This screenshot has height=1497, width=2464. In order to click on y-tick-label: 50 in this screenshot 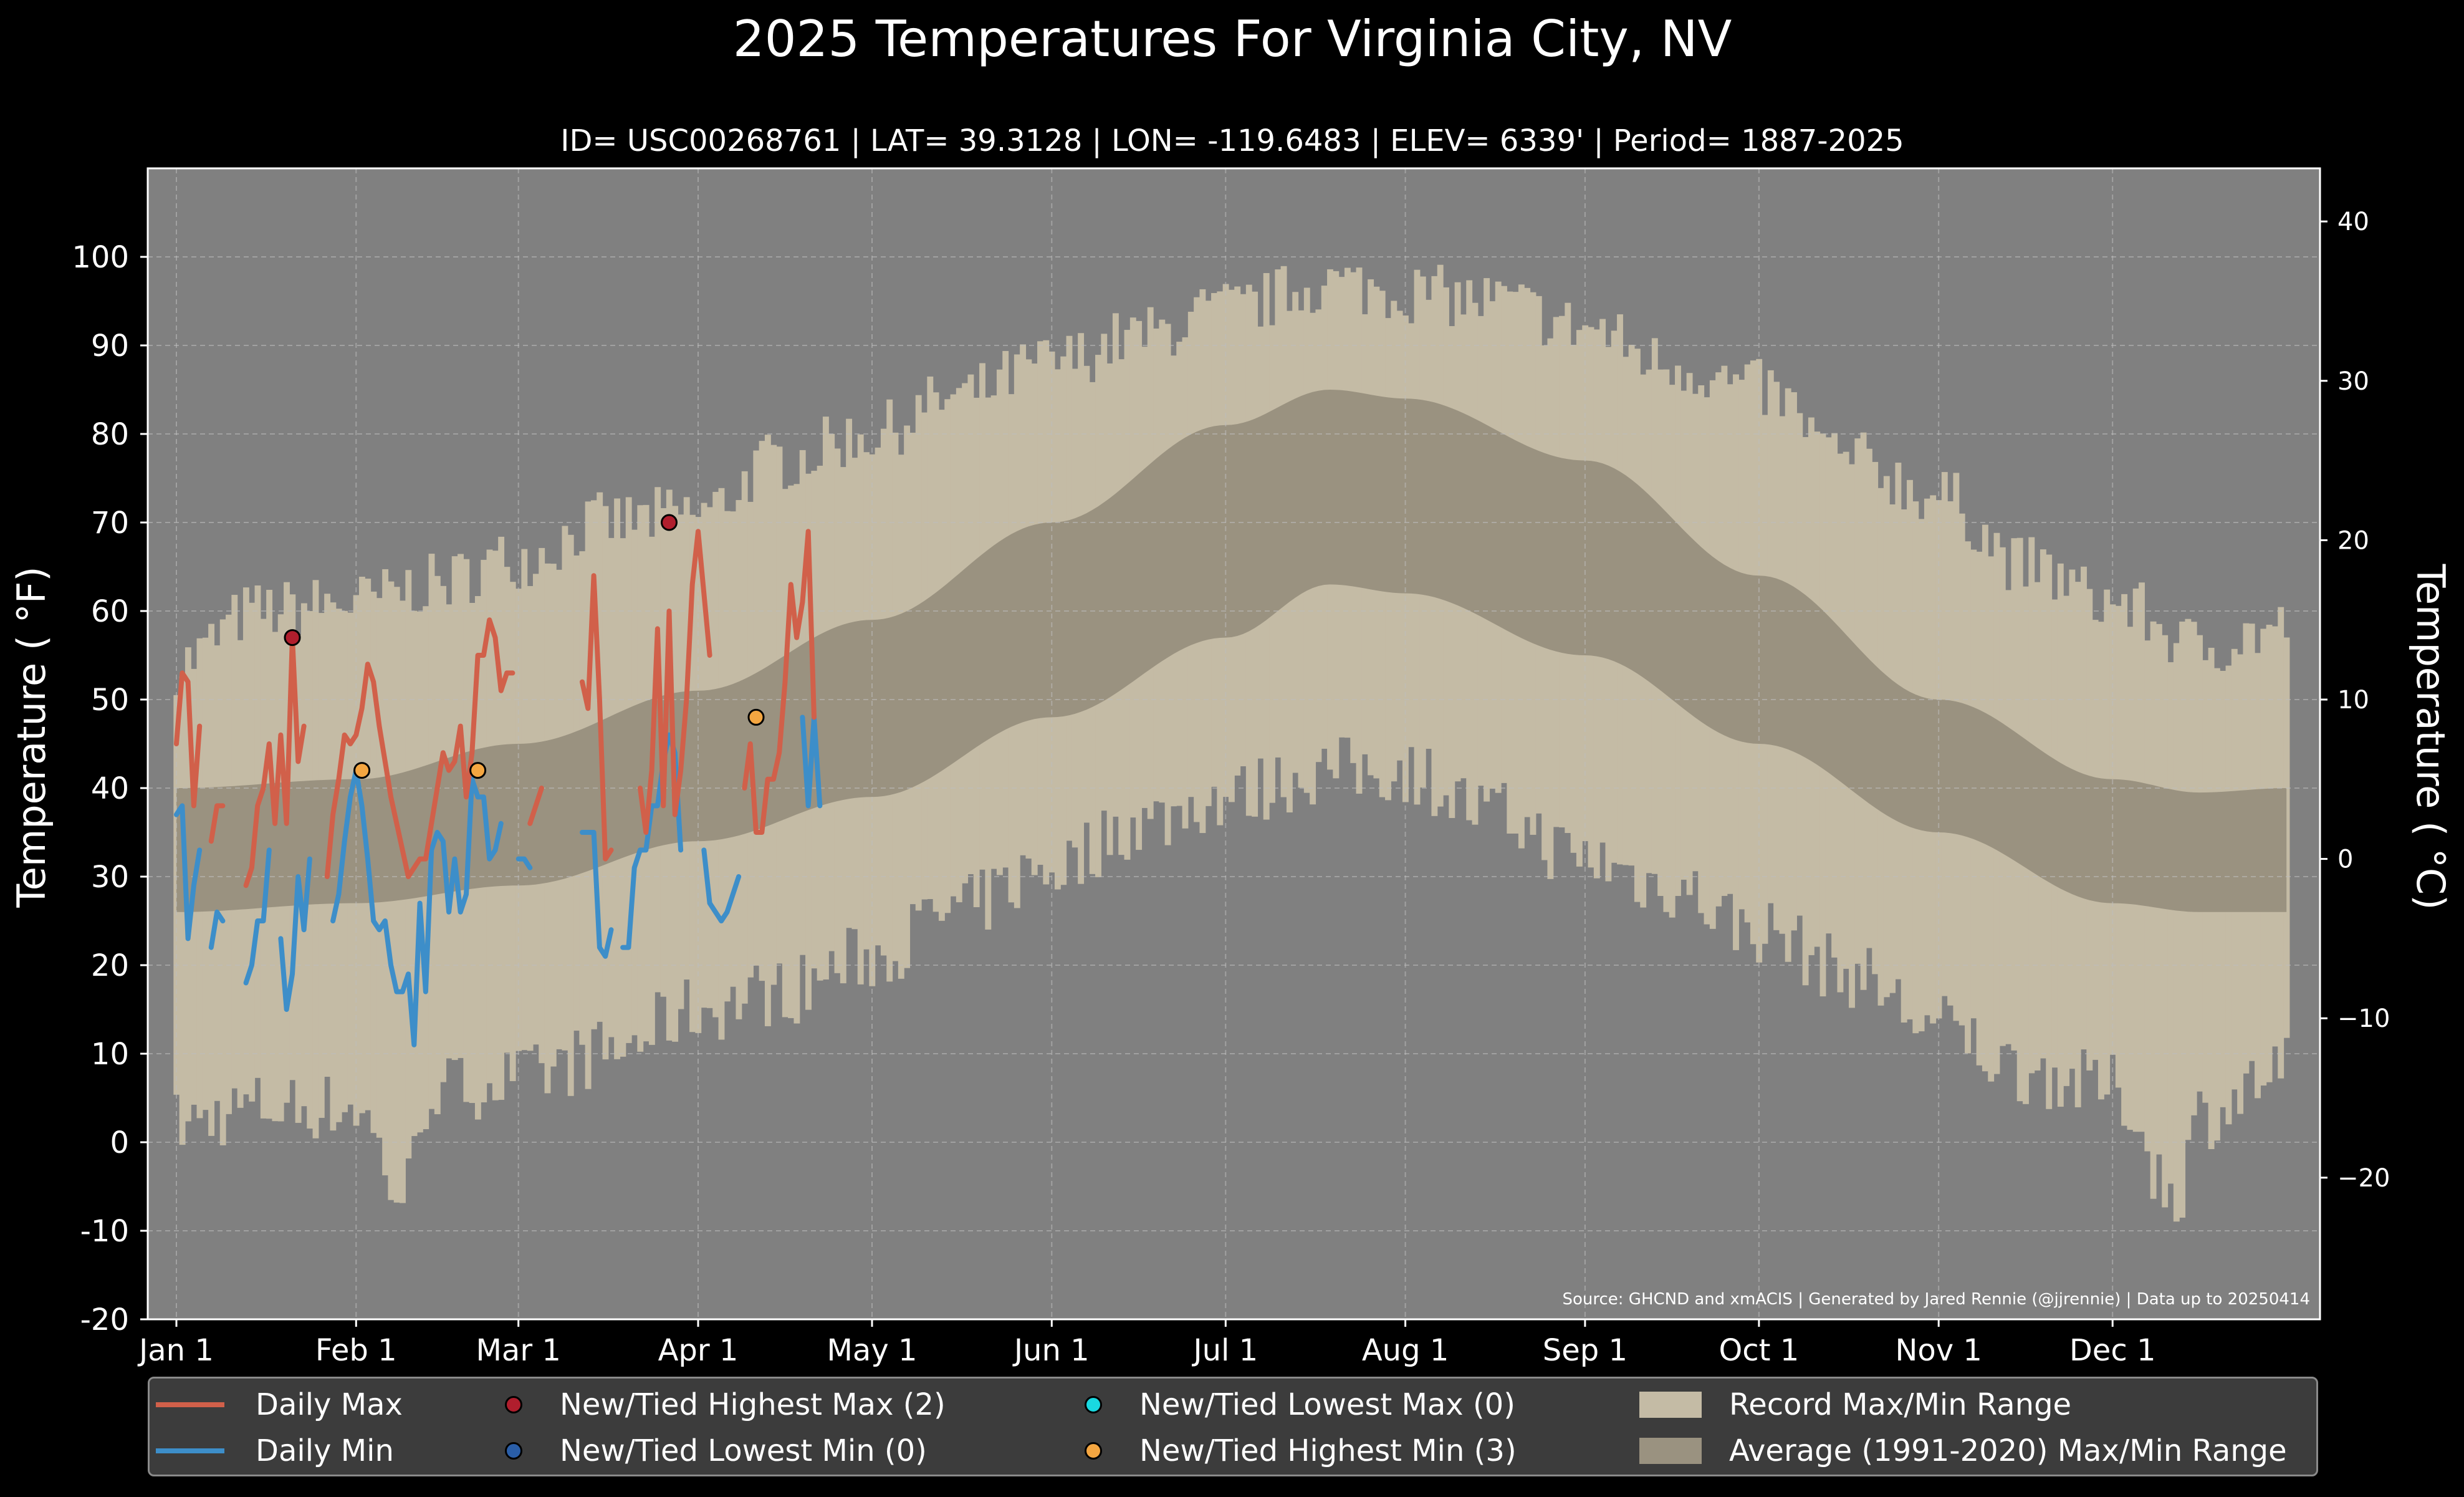, I will do `click(110, 700)`.